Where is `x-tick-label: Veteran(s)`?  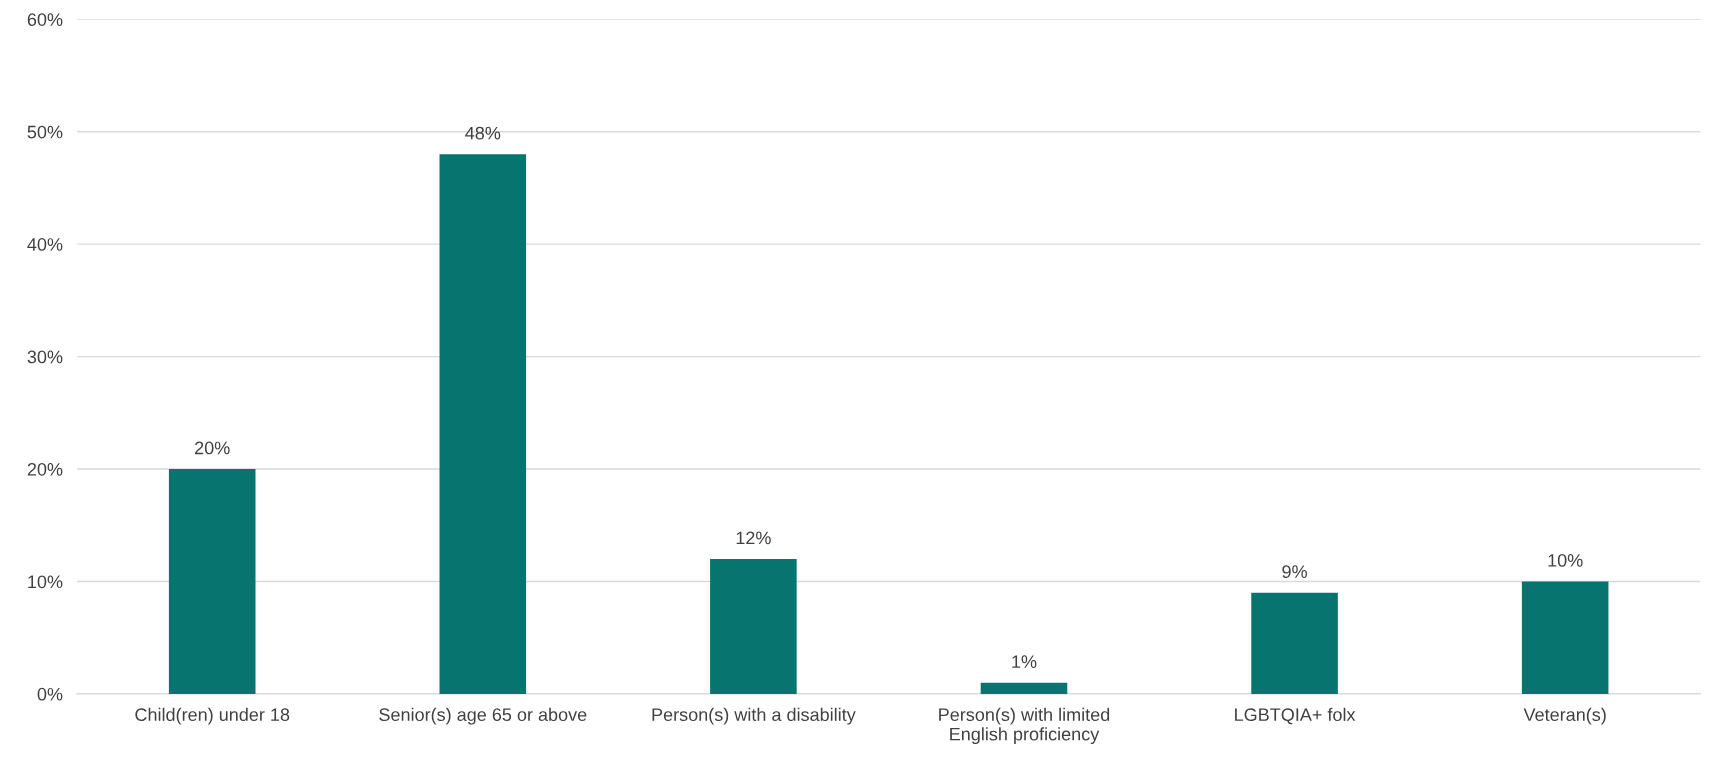 x-tick-label: Veteran(s) is located at coordinates (1564, 716).